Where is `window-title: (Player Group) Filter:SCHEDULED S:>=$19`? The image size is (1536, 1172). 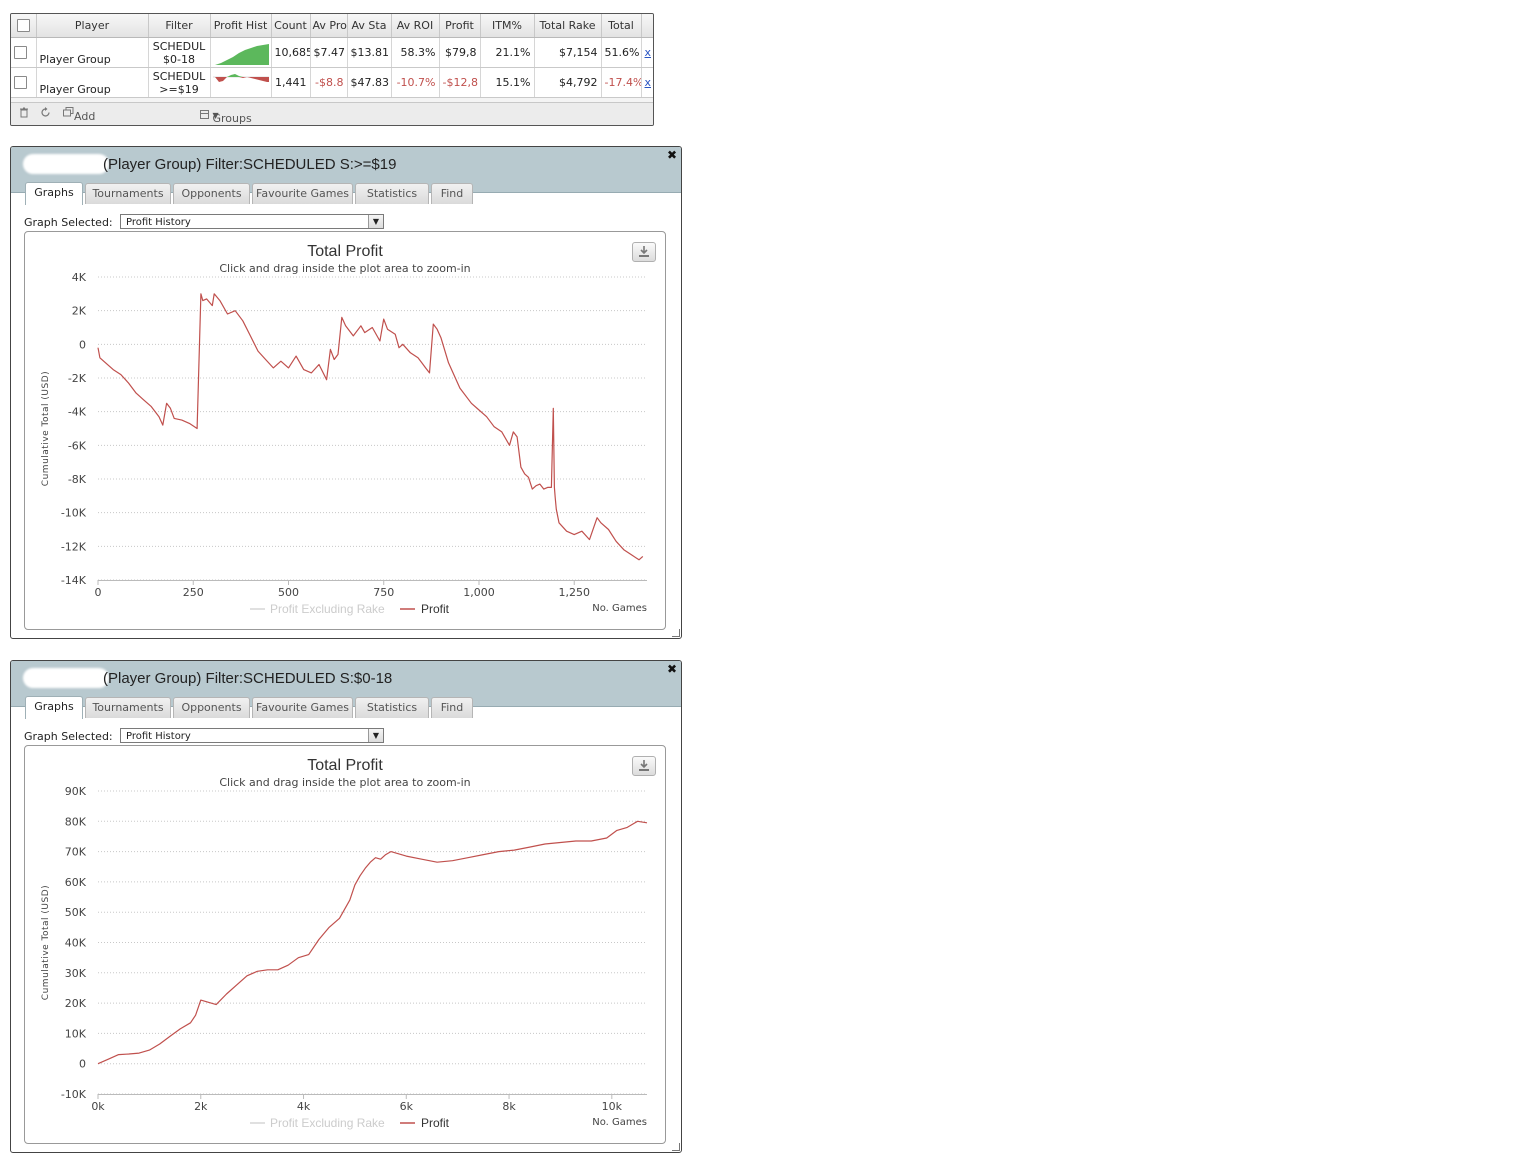
window-title: (Player Group) Filter:SCHEDULED S:>=$19 is located at coordinates (250, 164).